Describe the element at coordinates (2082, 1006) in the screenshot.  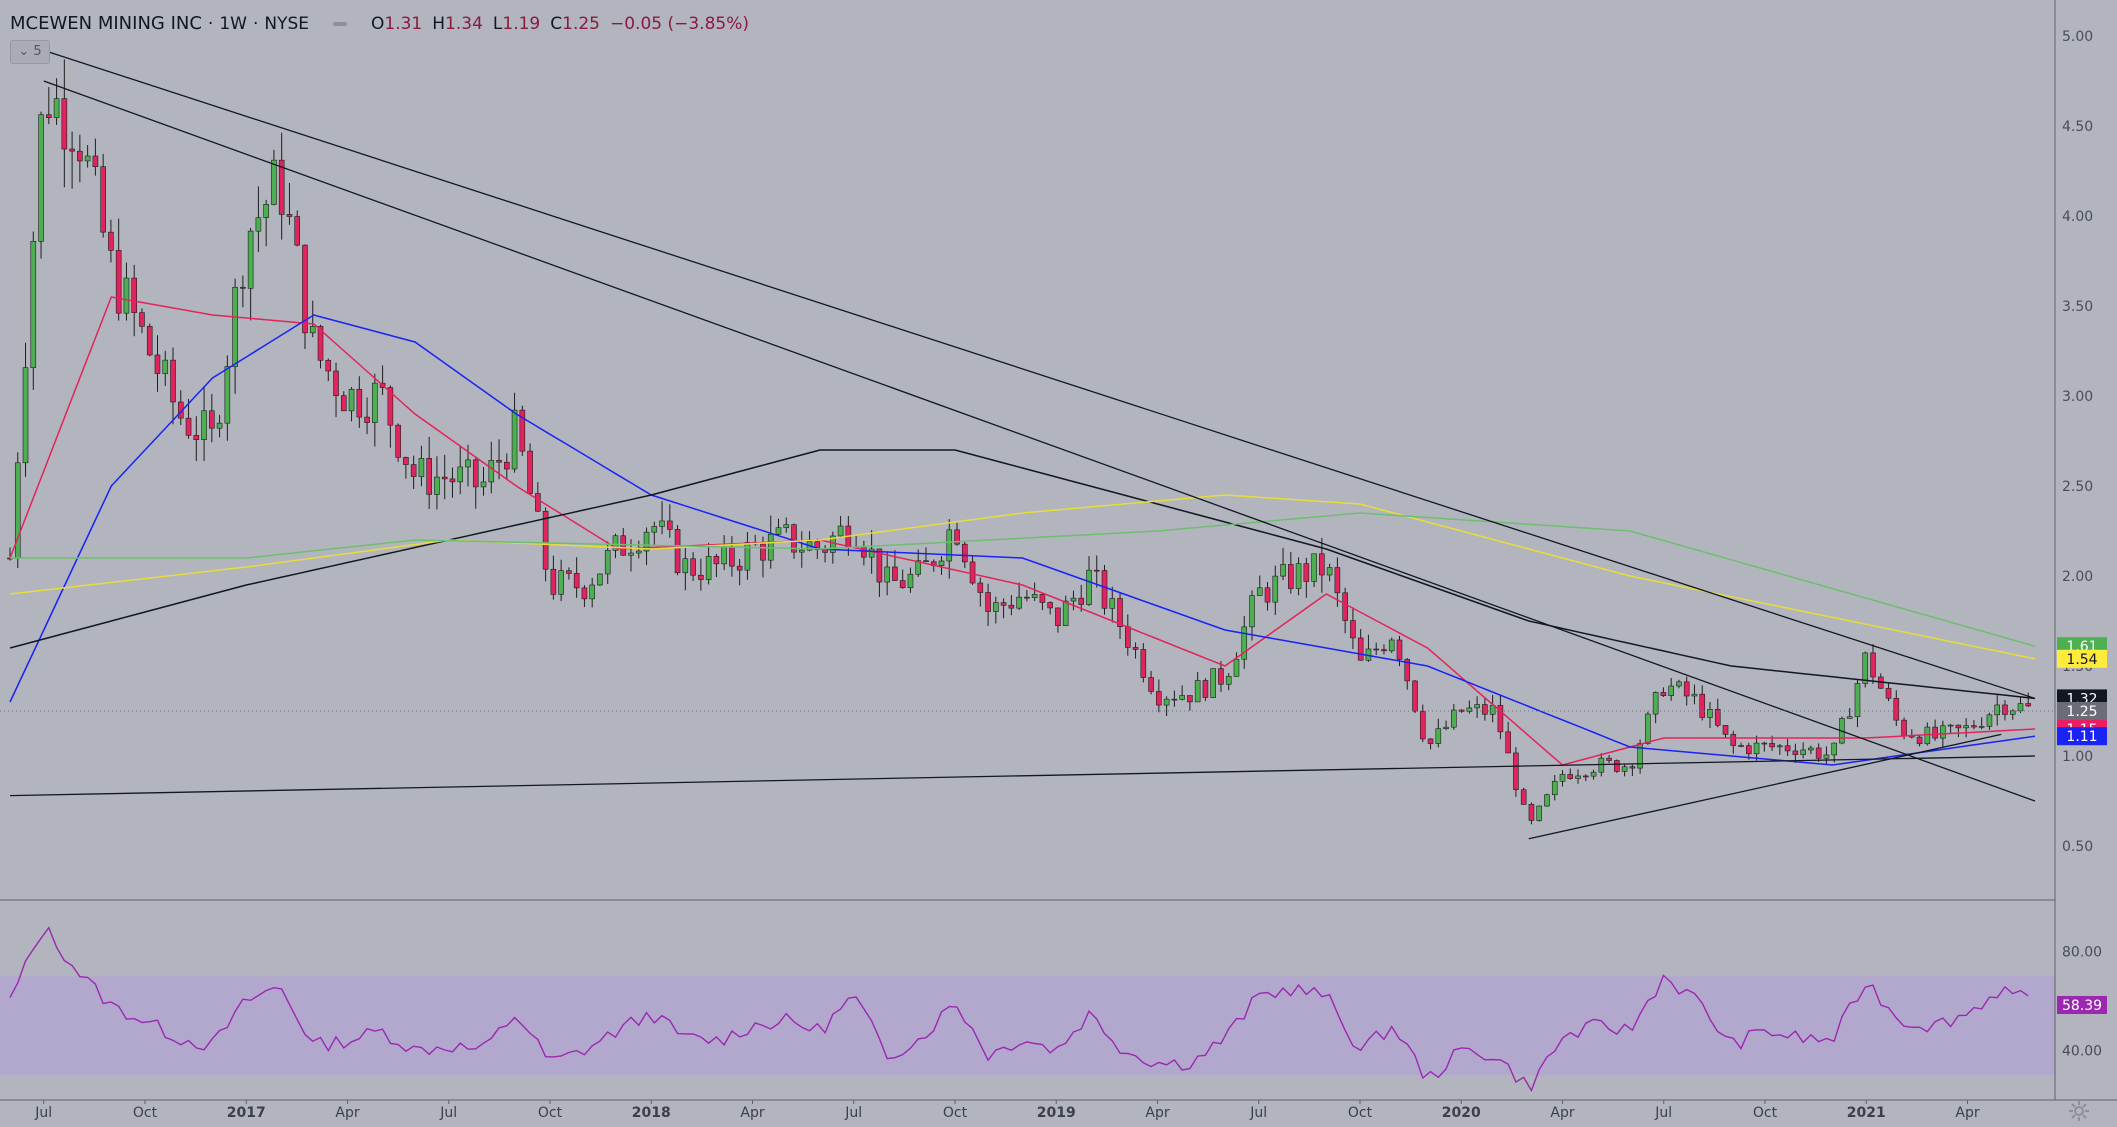
I see `rsi-value-label: 58.39` at that location.